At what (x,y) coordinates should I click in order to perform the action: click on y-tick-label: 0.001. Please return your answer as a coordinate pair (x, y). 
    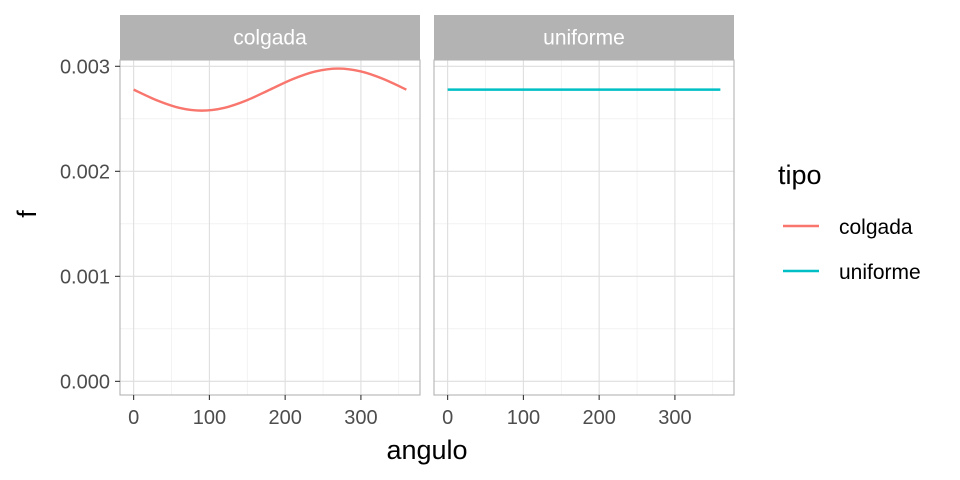
    Looking at the image, I should click on (85, 277).